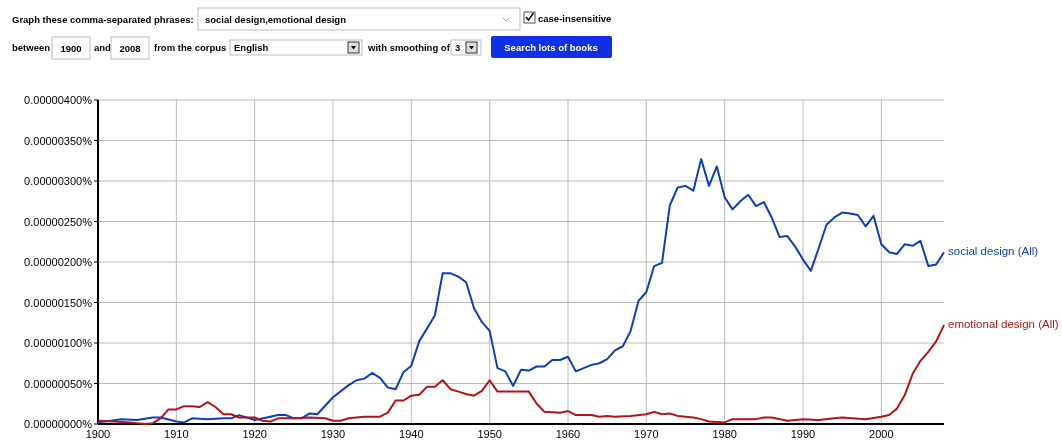  What do you see at coordinates (71, 48) in the screenshot?
I see `text: 1900` at bounding box center [71, 48].